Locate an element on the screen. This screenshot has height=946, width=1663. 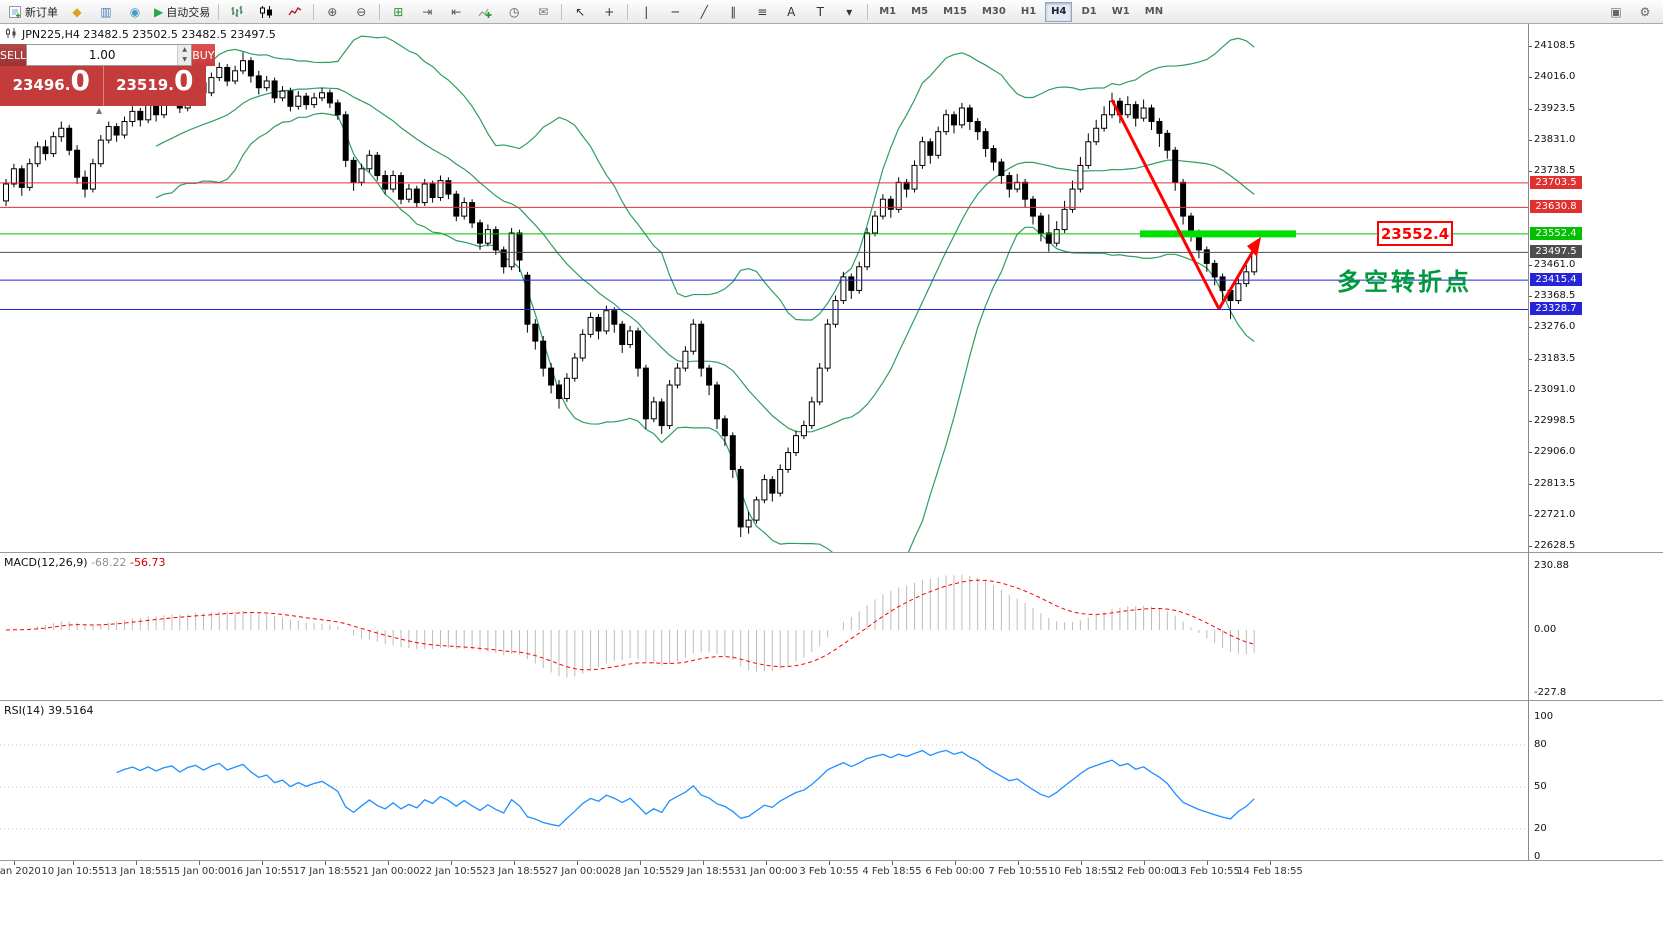
panel-collapse-icon: ▲ is located at coordinates (99, 110).